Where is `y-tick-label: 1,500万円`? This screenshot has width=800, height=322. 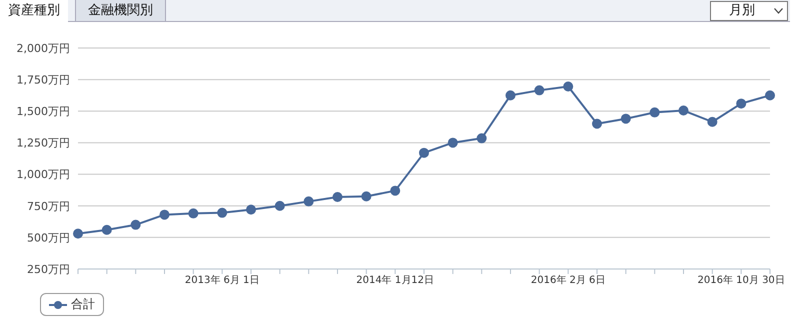 y-tick-label: 1,500万円 is located at coordinates (43, 111).